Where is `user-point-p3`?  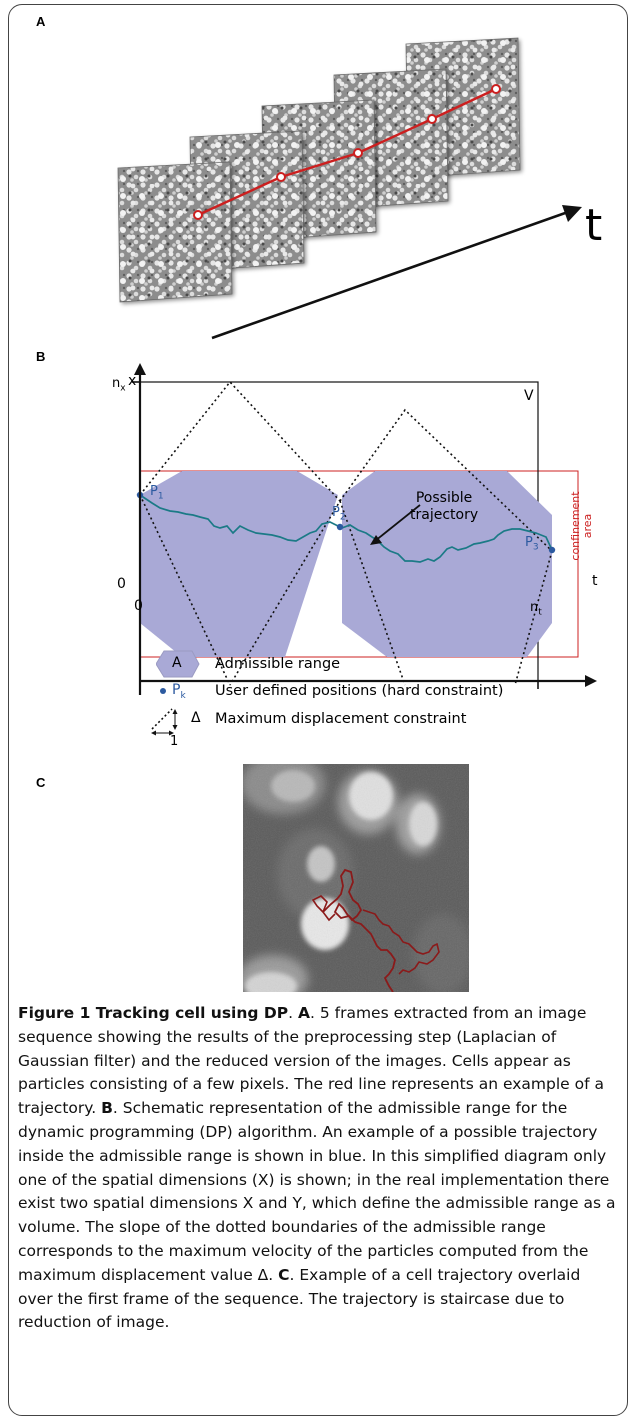 user-point-p3 is located at coordinates (552, 550).